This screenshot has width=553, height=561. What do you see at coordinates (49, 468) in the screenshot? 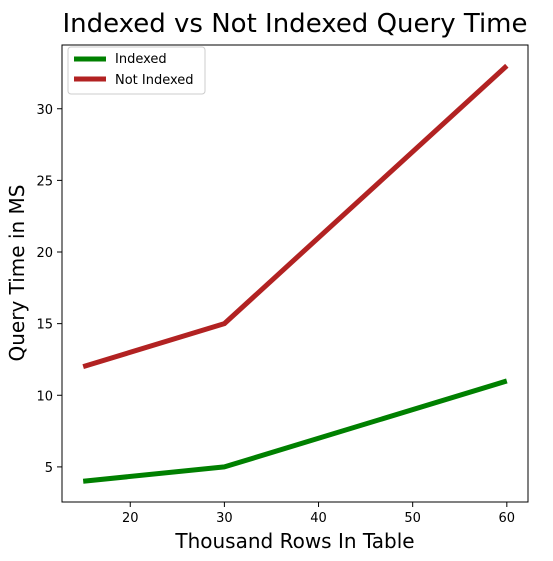
I see `y-tick-label: 5` at bounding box center [49, 468].